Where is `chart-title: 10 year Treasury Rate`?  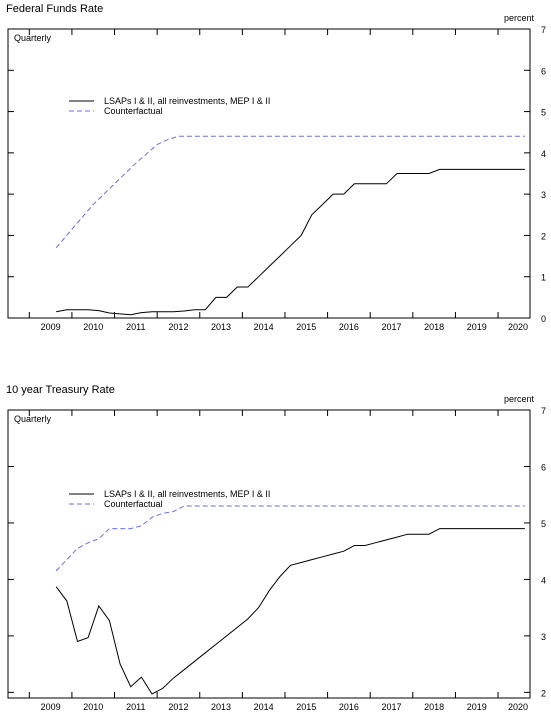
chart-title: 10 year Treasury Rate is located at coordinates (60, 390).